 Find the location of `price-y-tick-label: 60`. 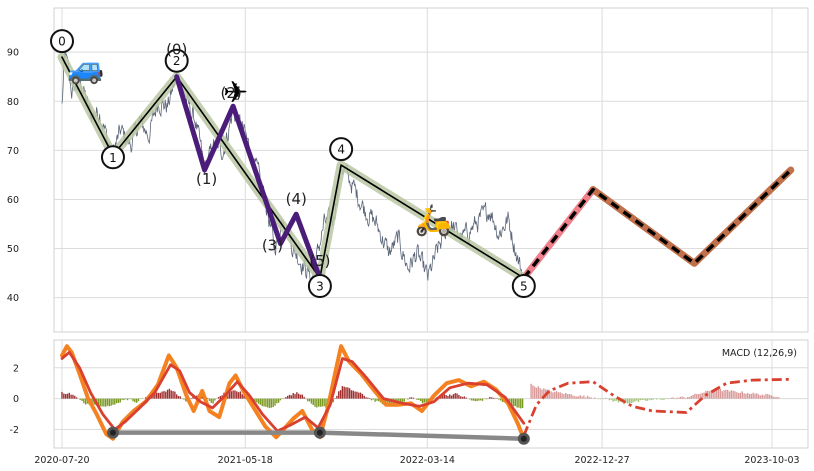

price-y-tick-label: 60 is located at coordinates (13, 200).